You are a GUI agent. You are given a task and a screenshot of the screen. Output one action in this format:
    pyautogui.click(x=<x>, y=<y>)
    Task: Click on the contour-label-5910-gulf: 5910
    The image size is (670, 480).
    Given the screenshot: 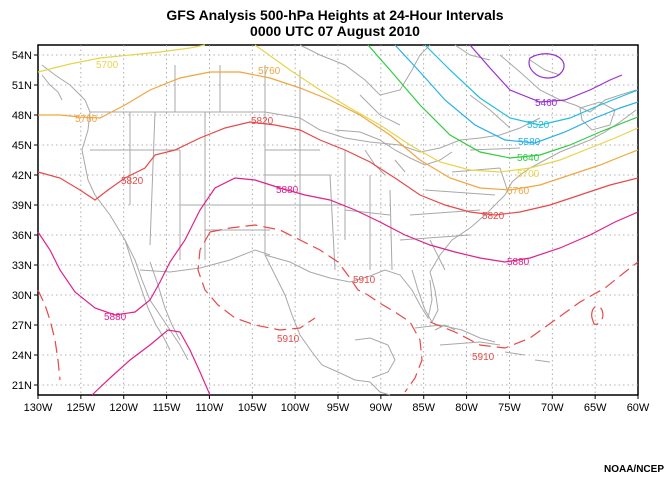 What is the action you would take?
    pyautogui.click(x=364, y=280)
    